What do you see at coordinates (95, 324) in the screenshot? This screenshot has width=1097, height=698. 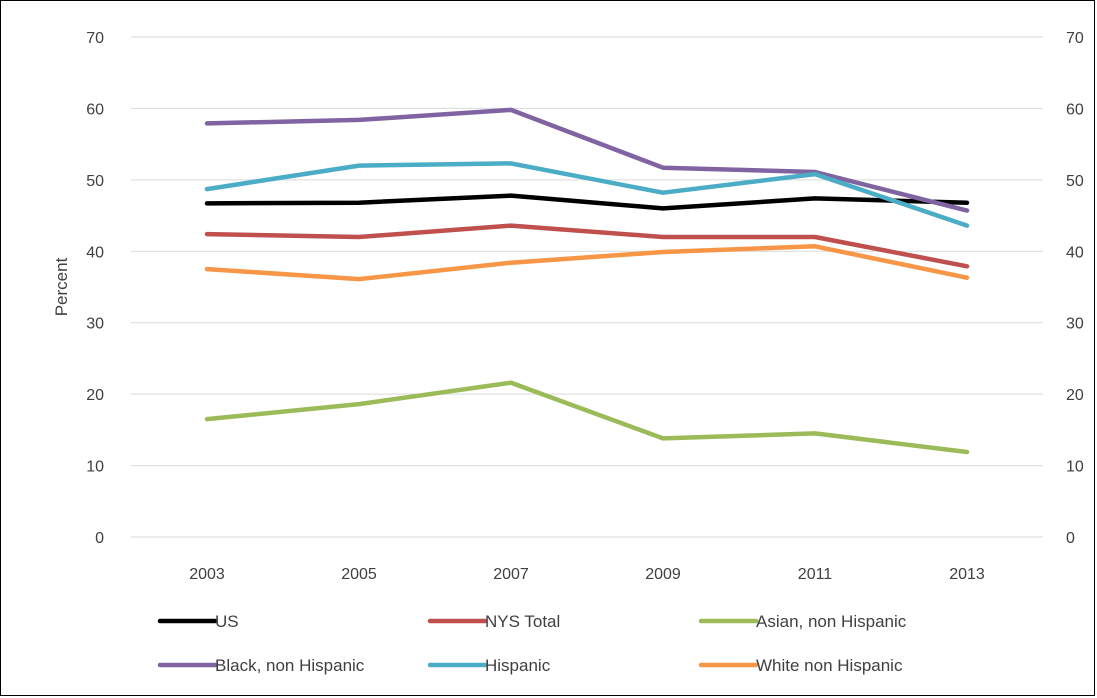 I see `y-tick-label: 30` at bounding box center [95, 324].